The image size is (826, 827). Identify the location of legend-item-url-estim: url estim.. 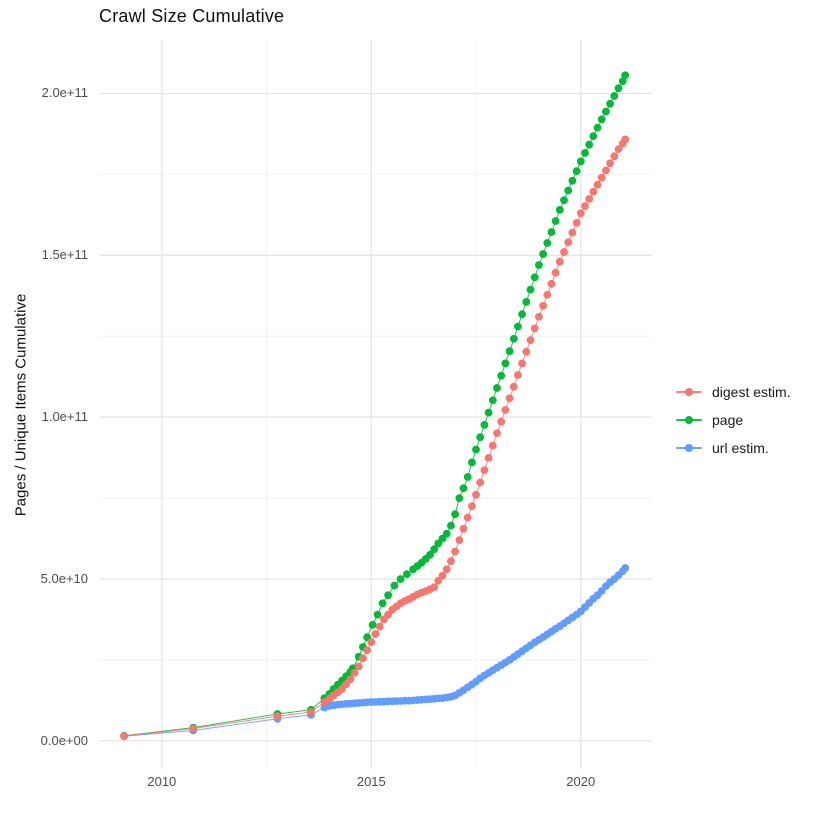
(733, 448).